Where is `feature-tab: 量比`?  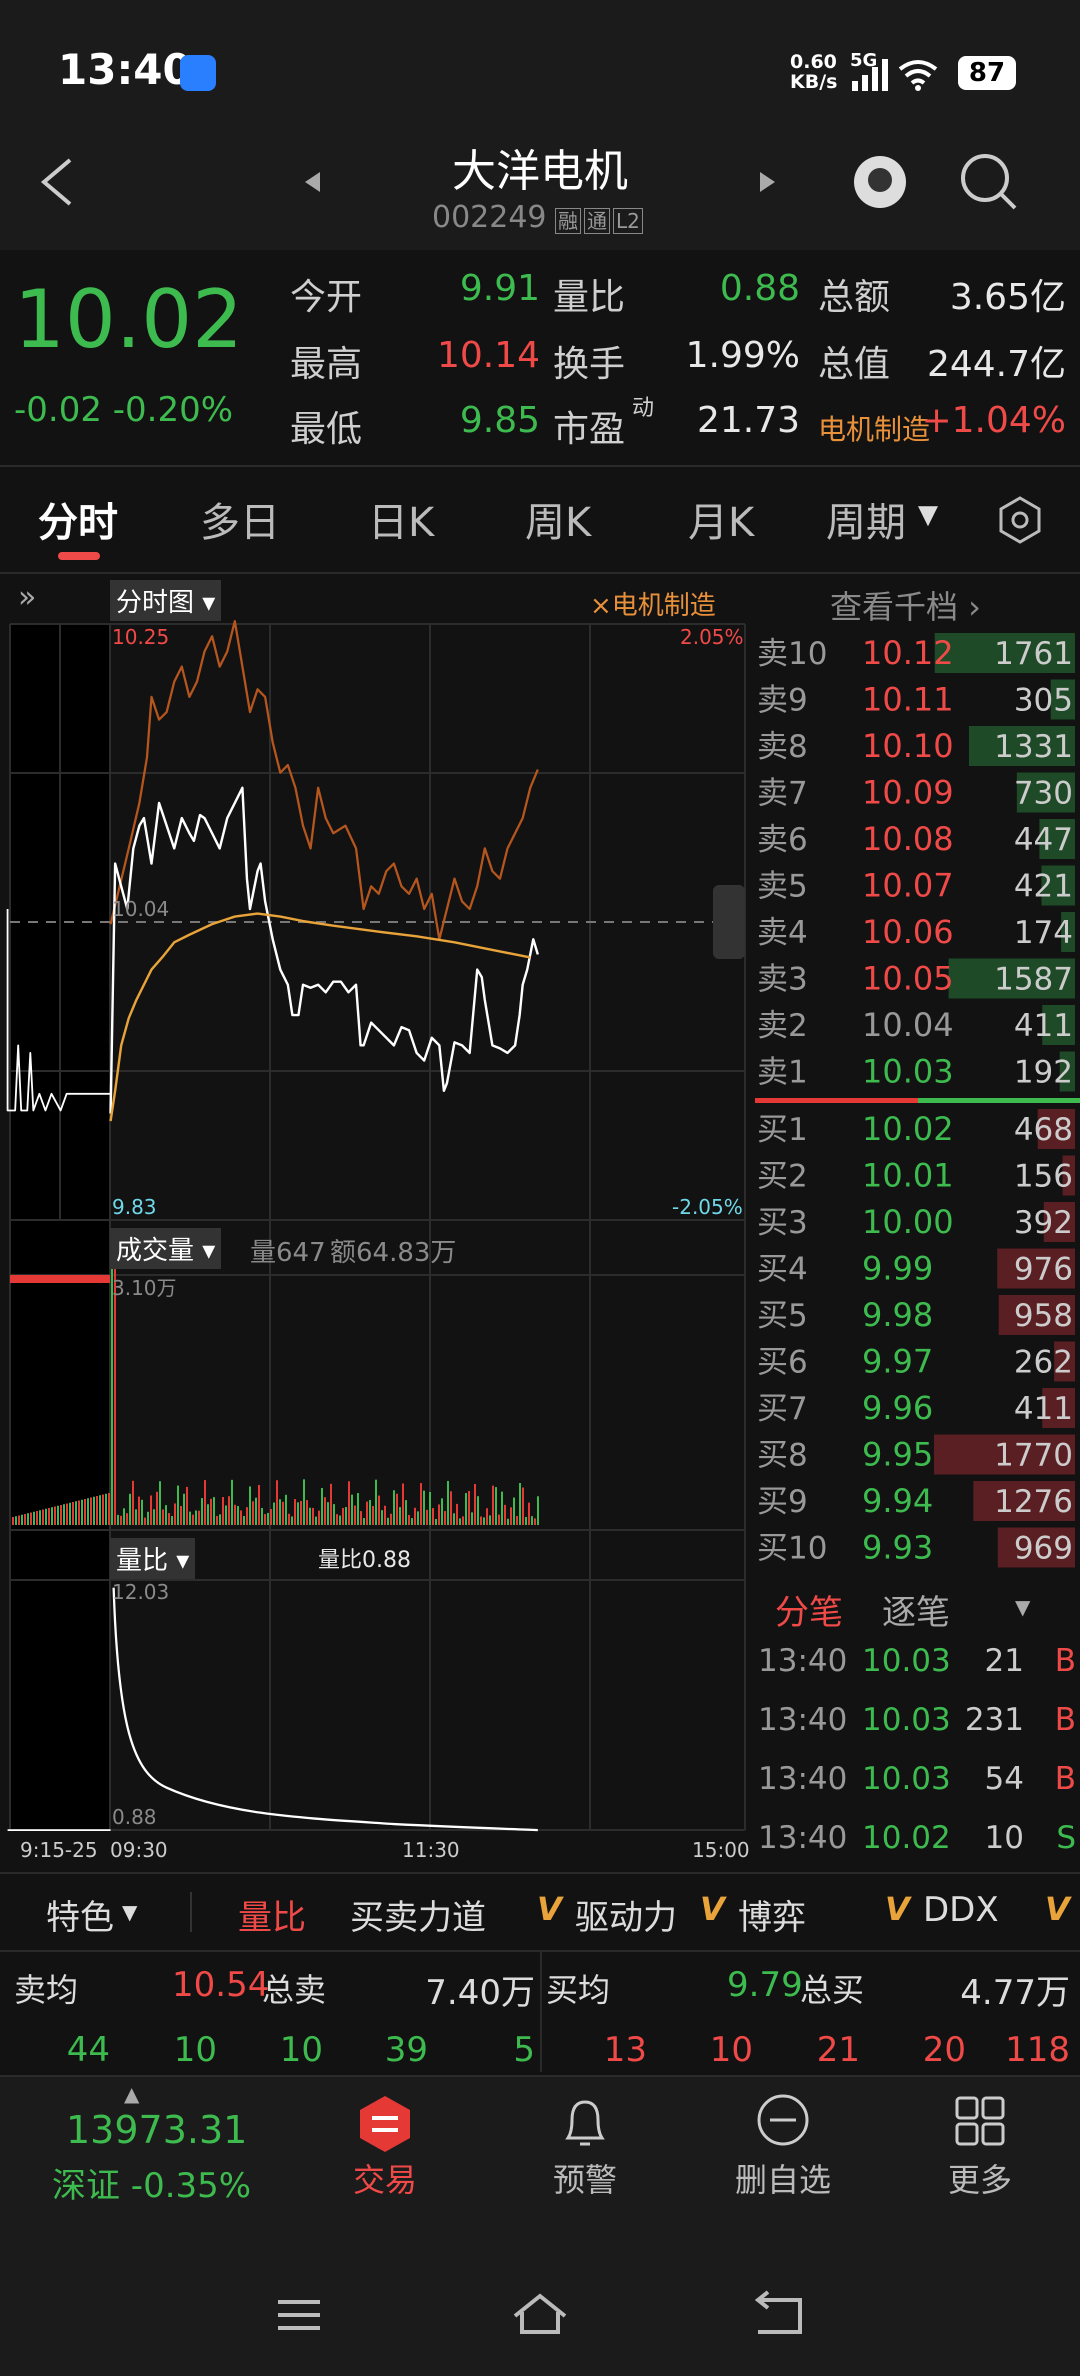
feature-tab: 量比 is located at coordinates (272, 1918).